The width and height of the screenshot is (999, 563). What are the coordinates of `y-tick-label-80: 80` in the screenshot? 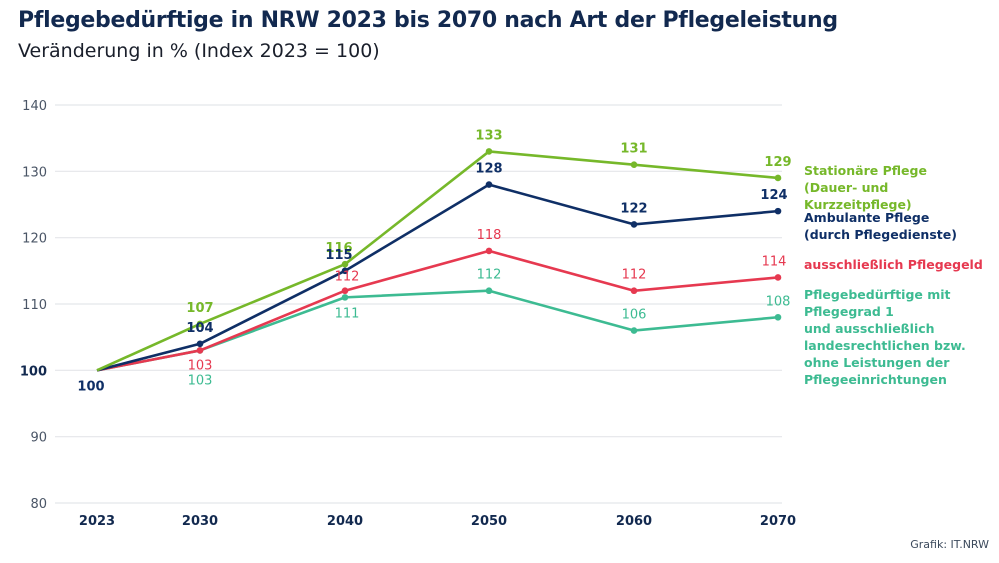 It's located at (38, 504).